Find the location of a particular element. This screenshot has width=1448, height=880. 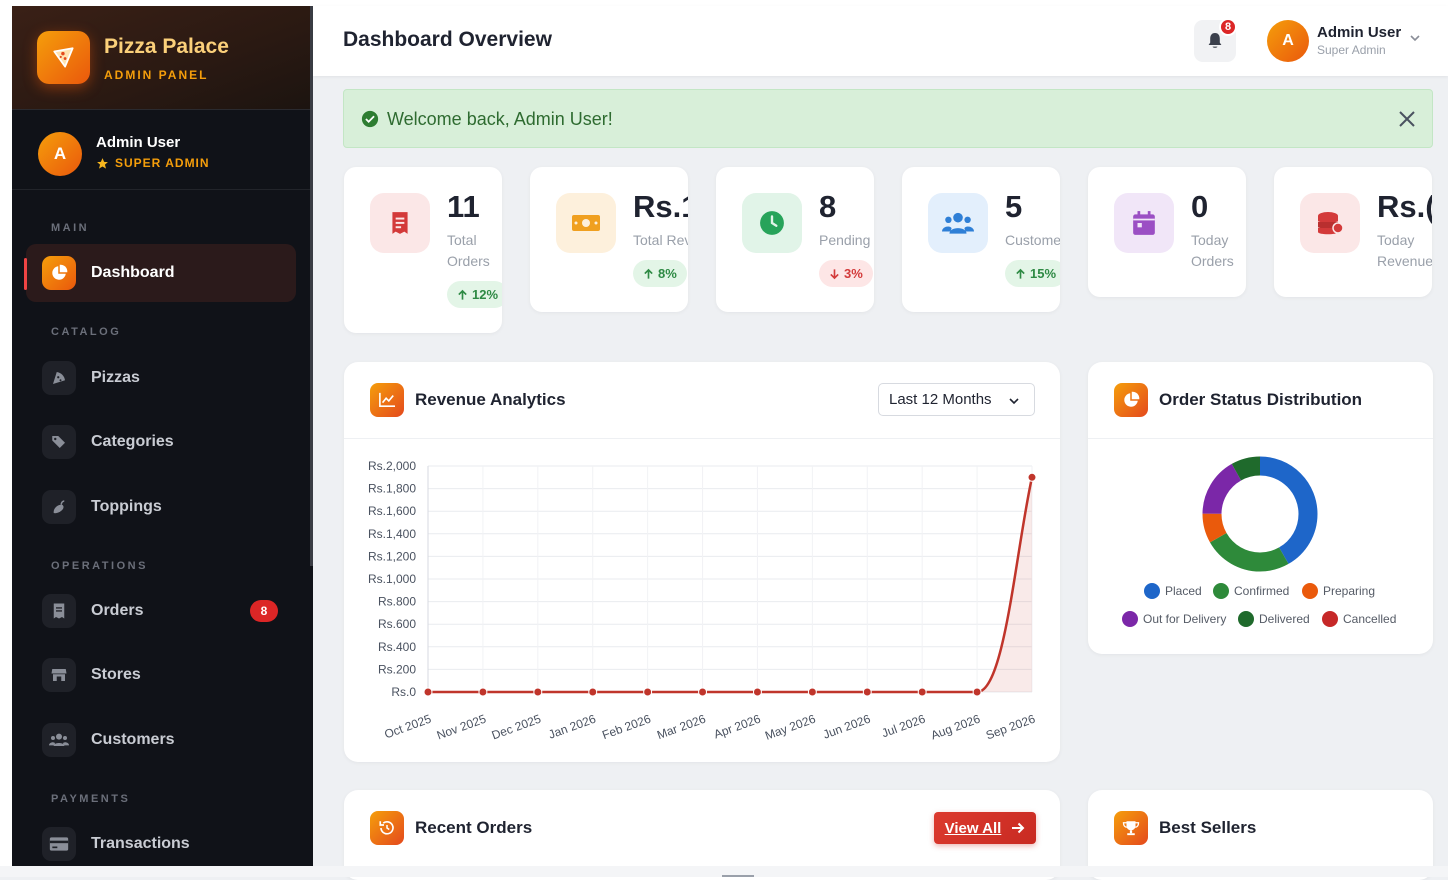

best-sellers-panel: Best Sellers is located at coordinates (1260, 835).